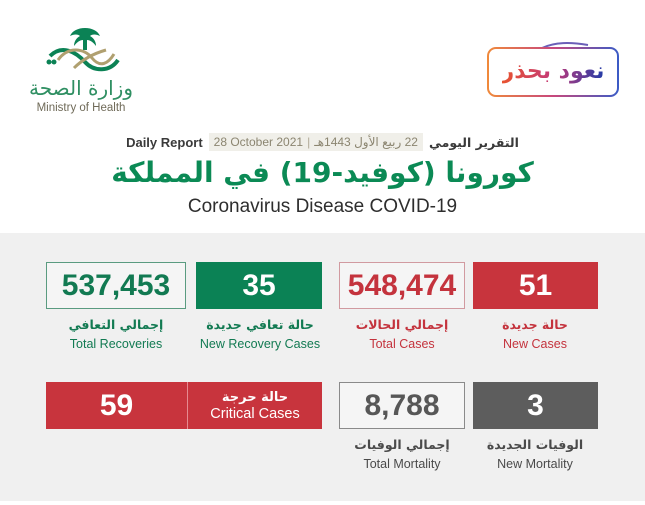  I want to click on critical-cases-card: 59 حالة حرجة Critical Cases, so click(184, 405).